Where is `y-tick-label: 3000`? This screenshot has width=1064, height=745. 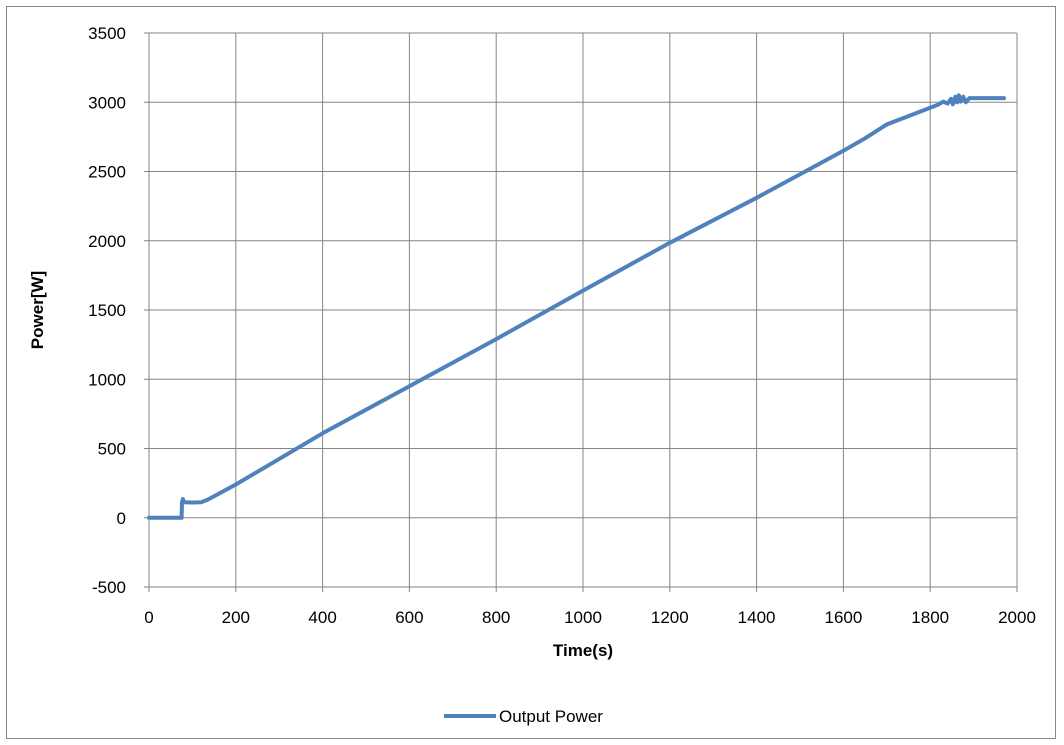
y-tick-label: 3000 is located at coordinates (107, 102).